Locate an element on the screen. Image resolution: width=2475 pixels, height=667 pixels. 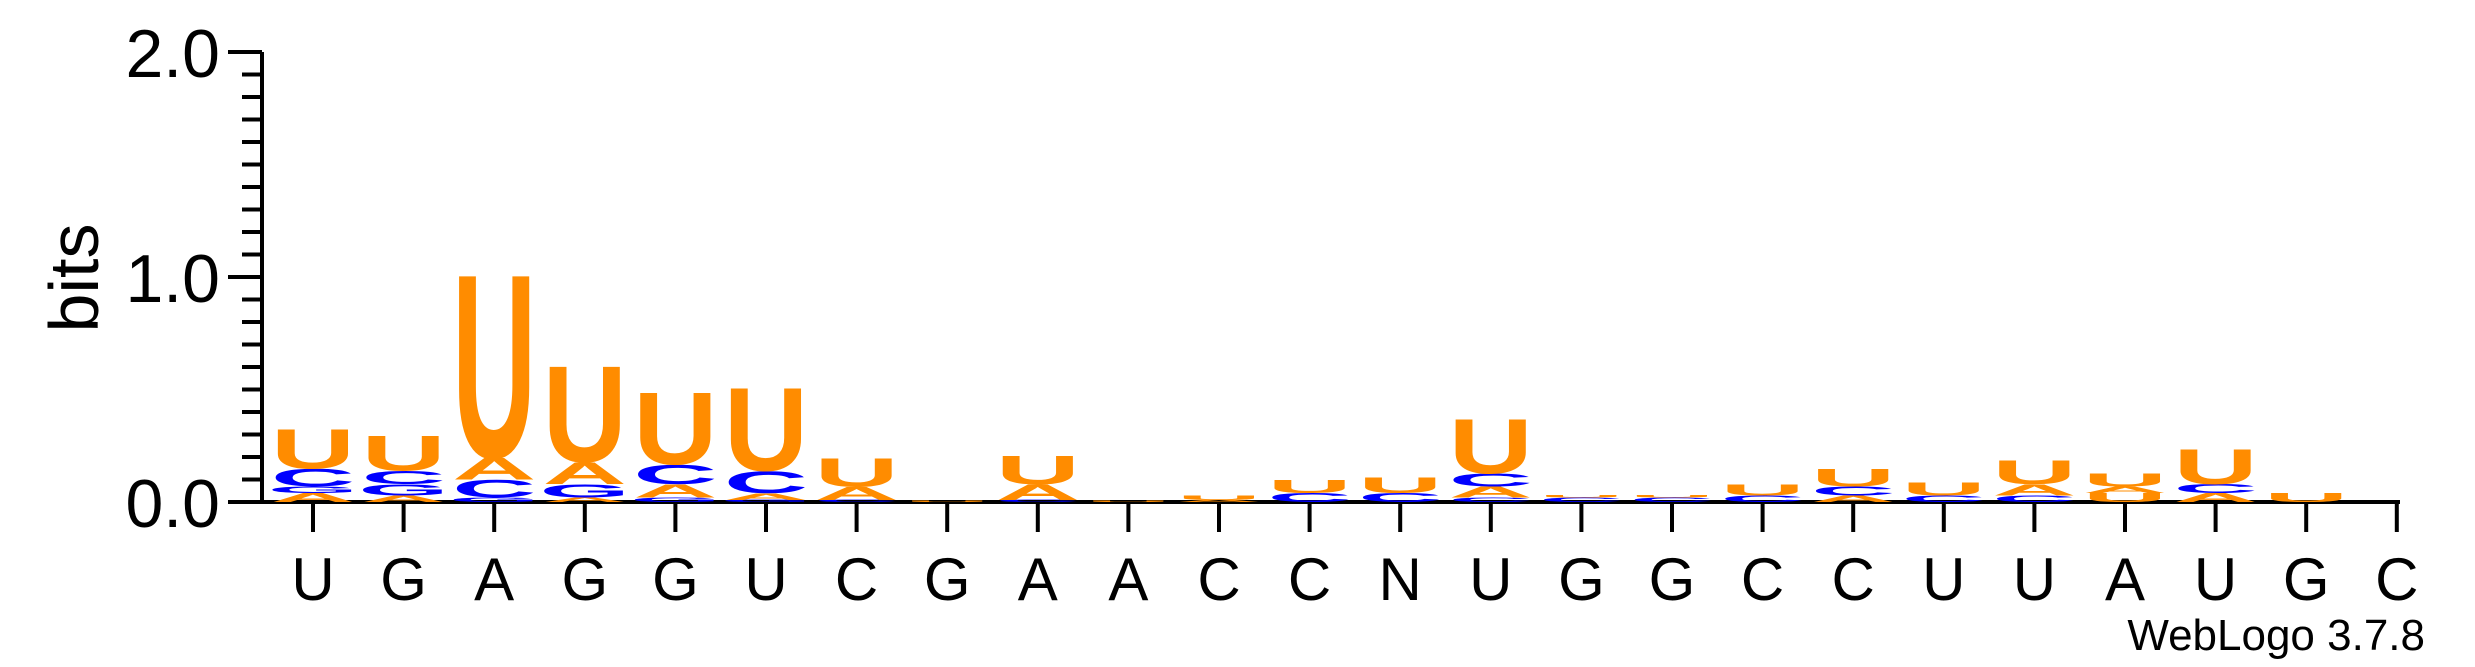
y-axis-label: bits is located at coordinates (74, 278).